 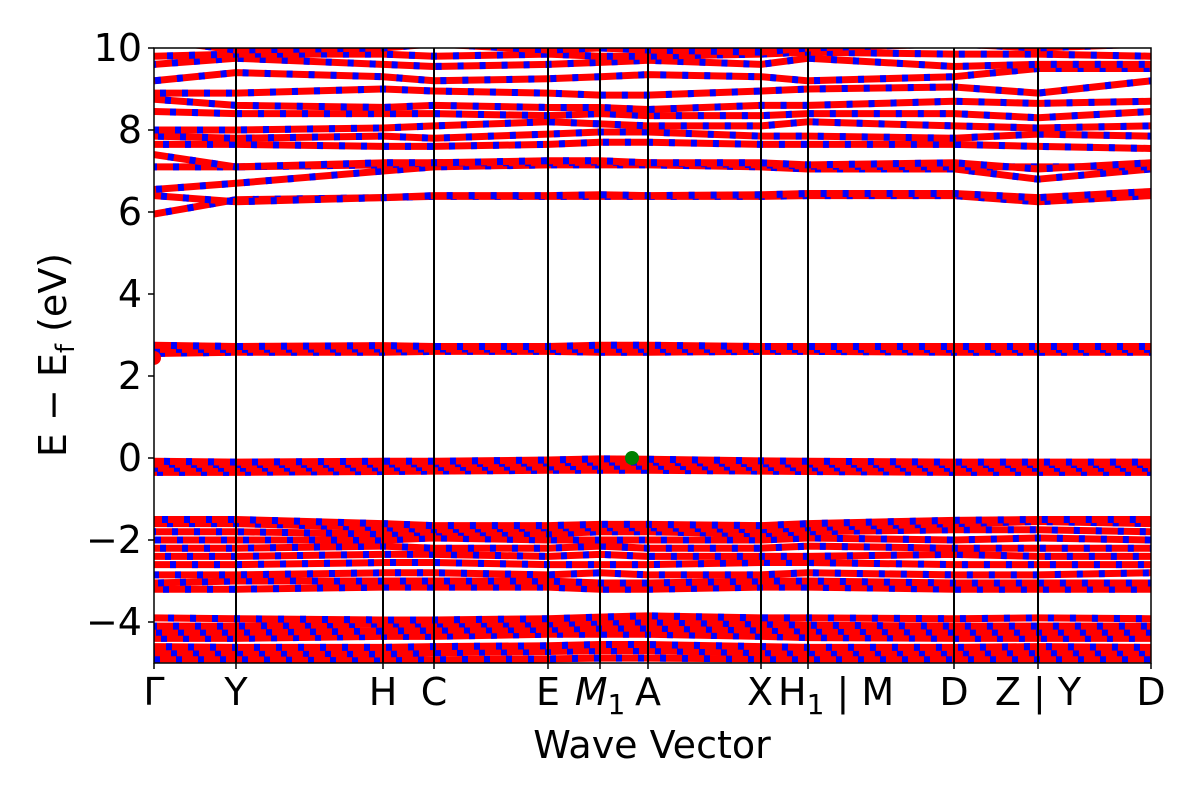 What do you see at coordinates (153, 692) in the screenshot?
I see `x-tick-label: Γ` at bounding box center [153, 692].